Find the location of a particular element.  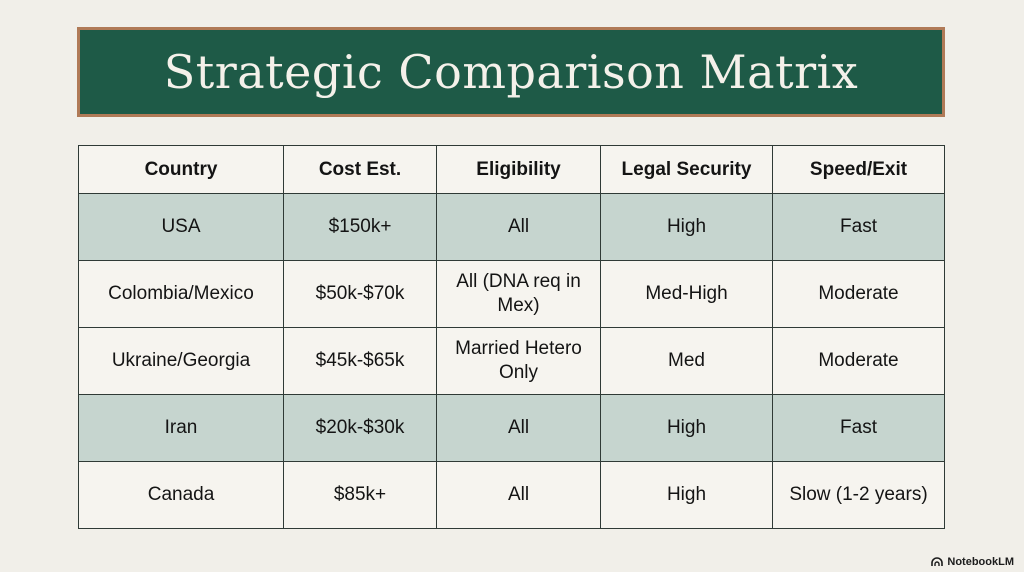

brand-label: NotebookLM is located at coordinates (980, 562).